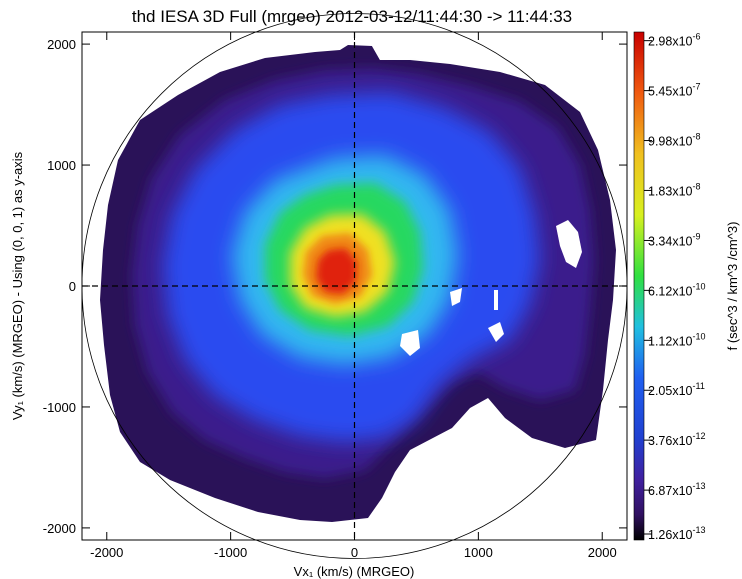  What do you see at coordinates (674, 90) in the screenshot?
I see `colorbar-tick-label: 5.45x10⁻⁷` at bounding box center [674, 90].